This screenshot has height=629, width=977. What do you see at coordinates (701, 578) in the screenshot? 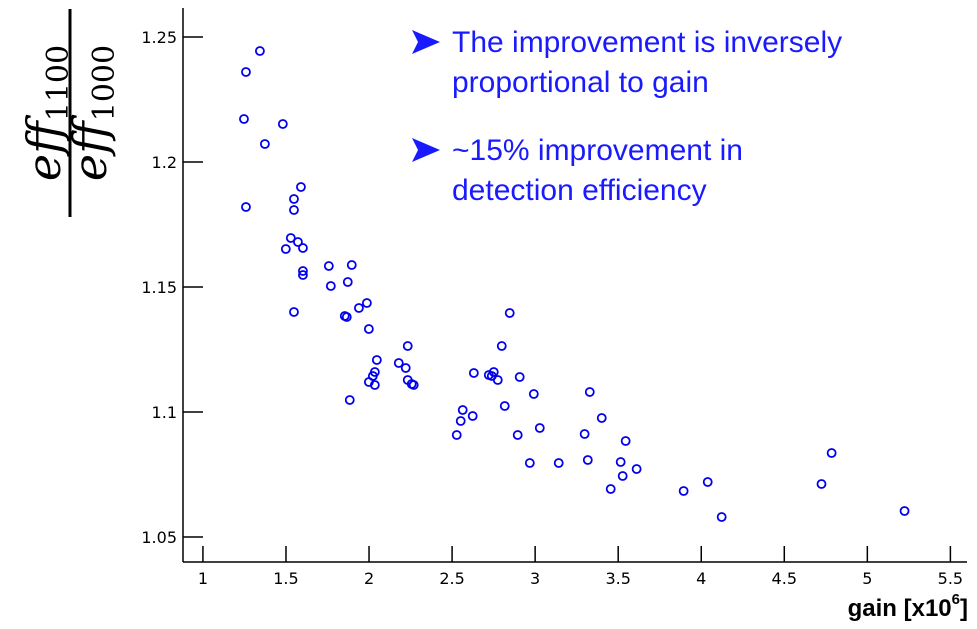
I see `x-tick-label: 4` at bounding box center [701, 578].